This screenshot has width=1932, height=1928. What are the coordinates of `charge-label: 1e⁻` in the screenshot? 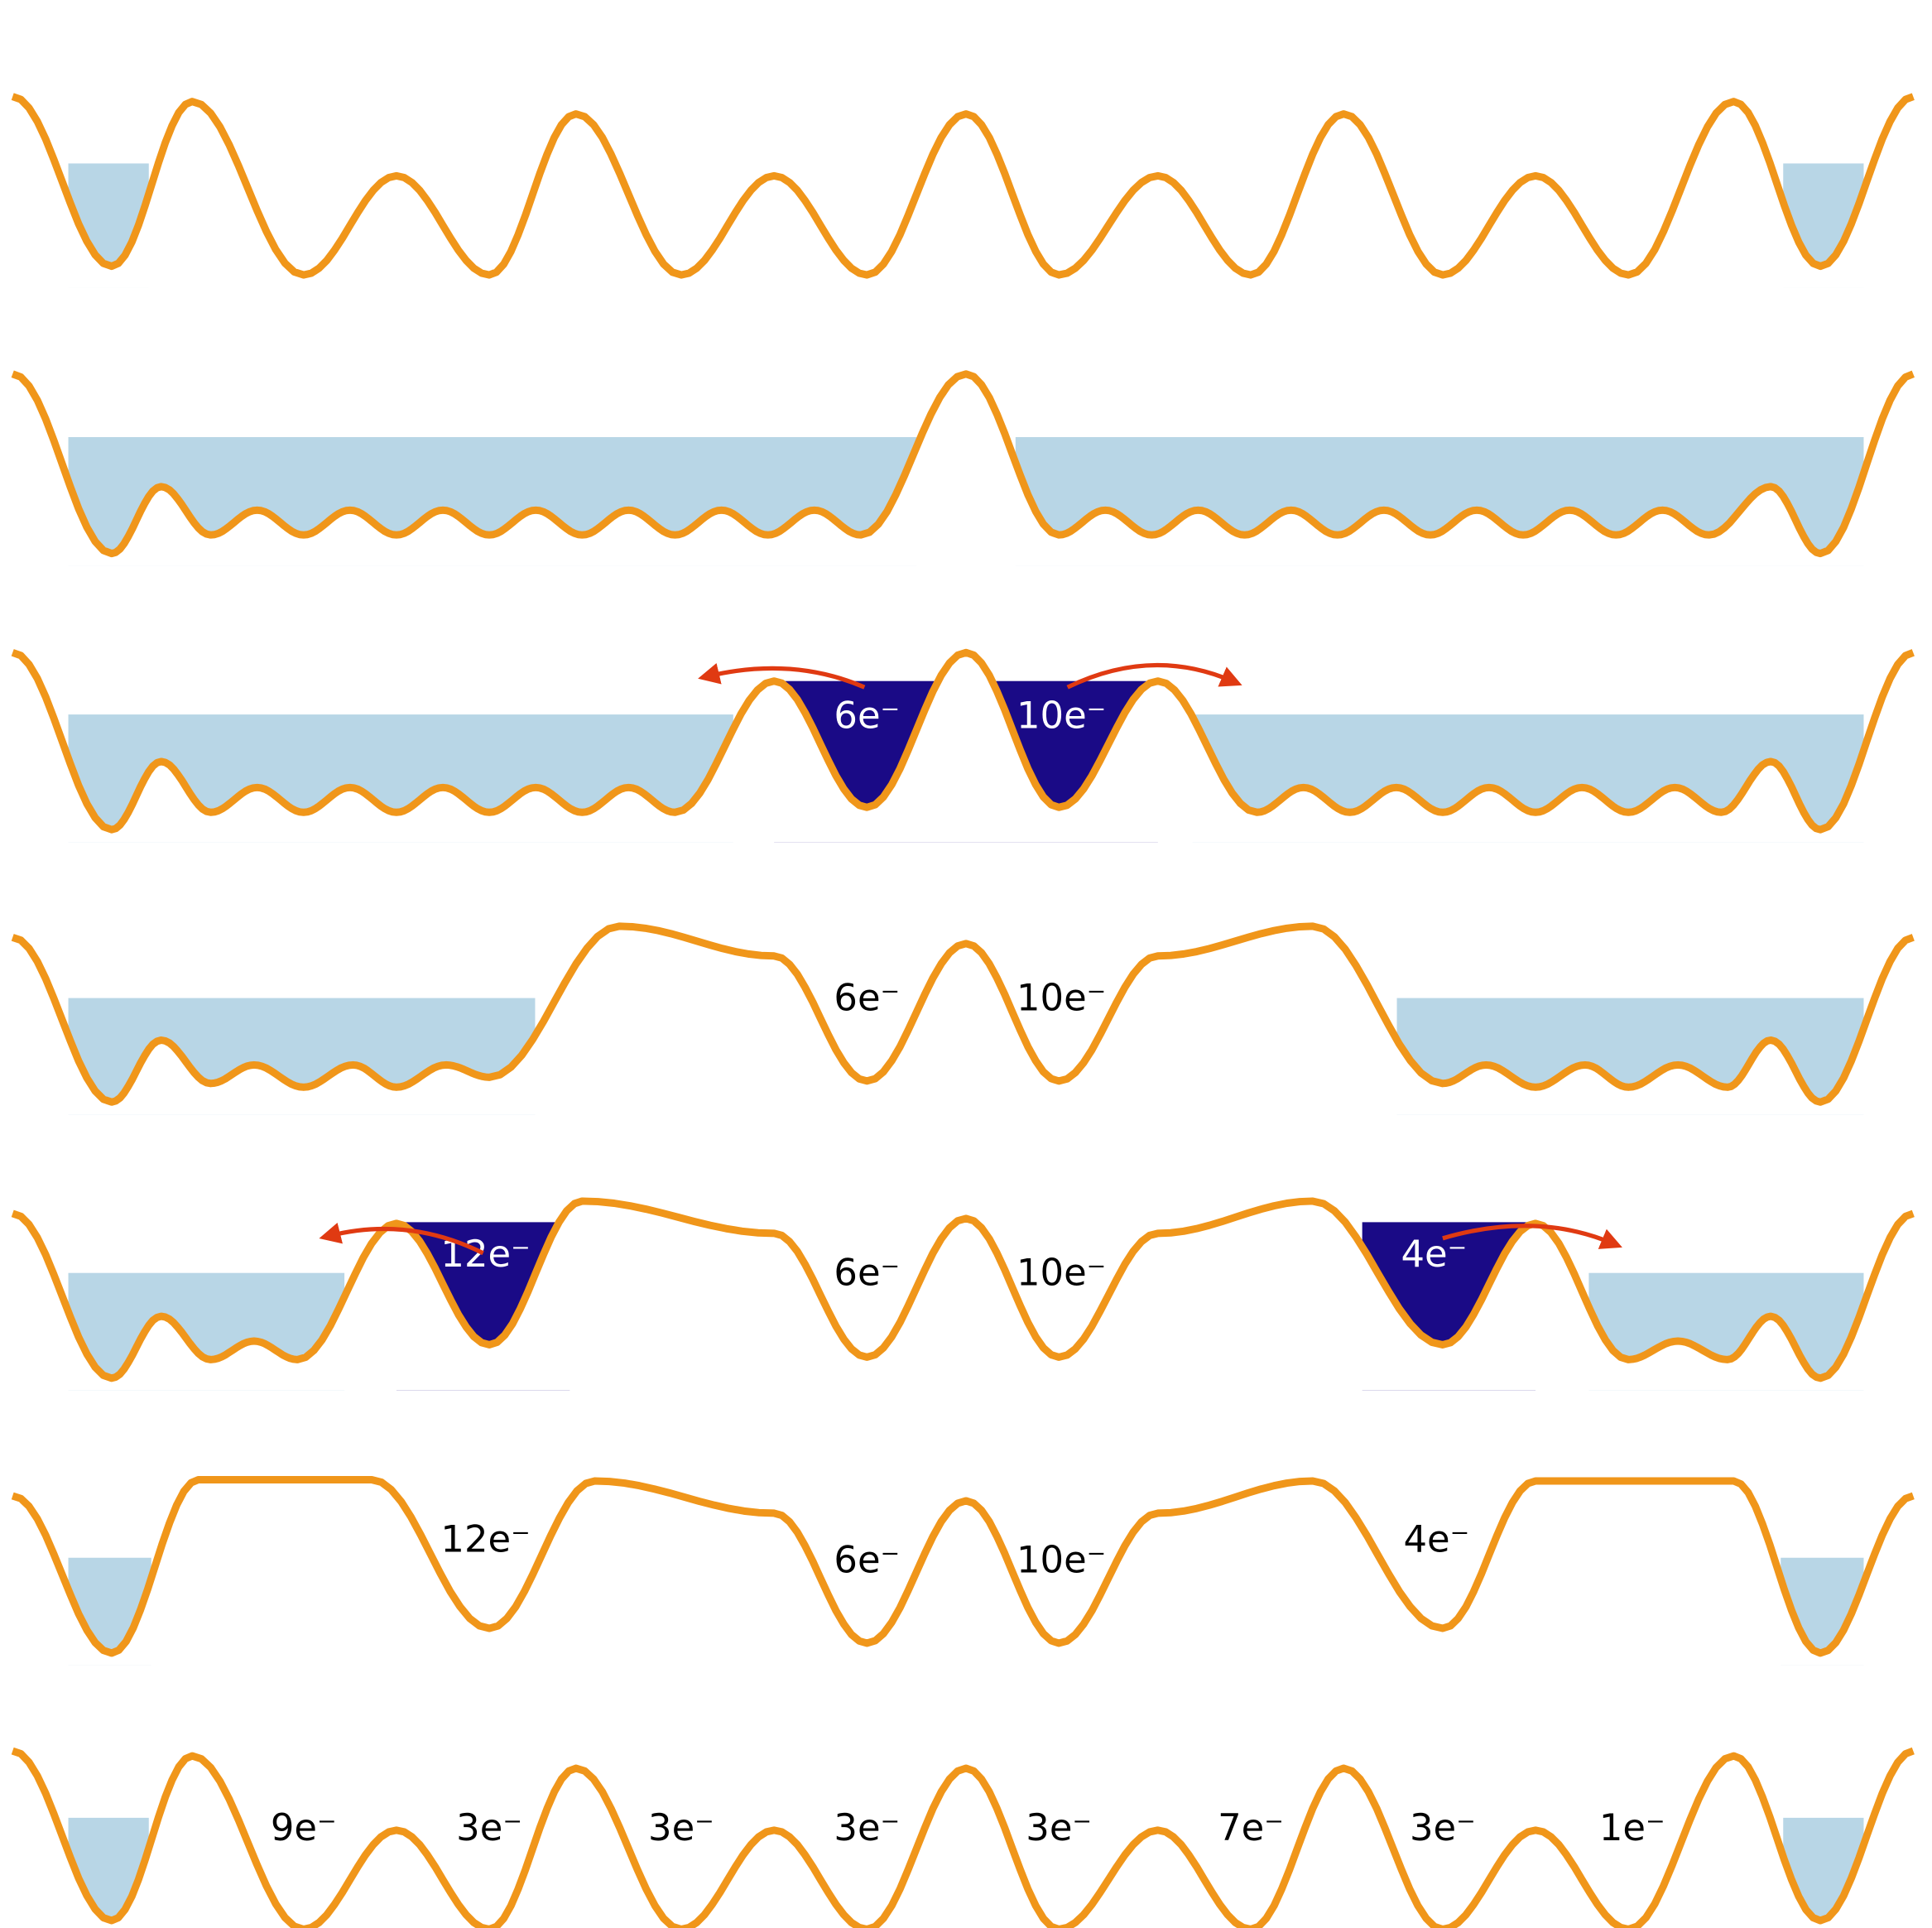 It's located at (1632, 1827).